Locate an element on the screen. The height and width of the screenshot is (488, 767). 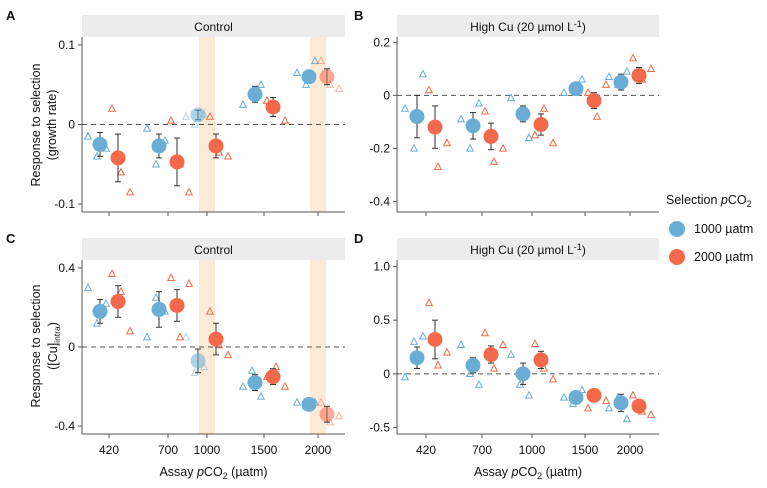
y-tick-label: -0.5 is located at coordinates (379, 428).